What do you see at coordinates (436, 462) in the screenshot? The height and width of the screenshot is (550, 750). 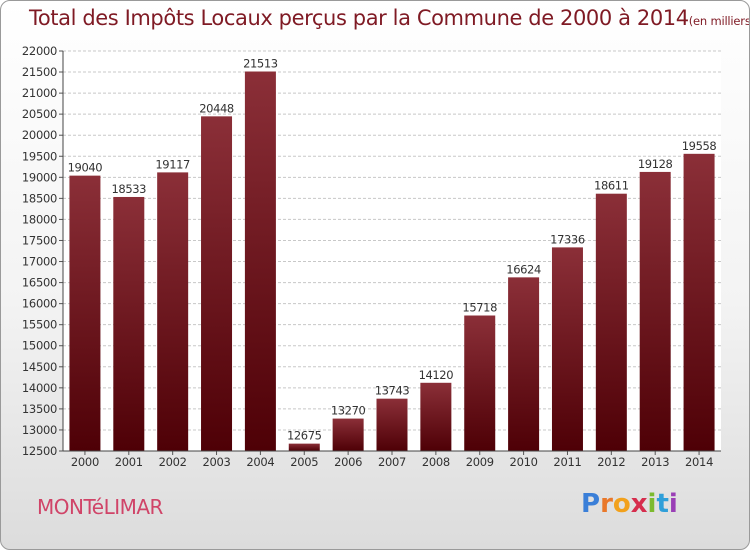 I see `x-tick-label: 2008` at bounding box center [436, 462].